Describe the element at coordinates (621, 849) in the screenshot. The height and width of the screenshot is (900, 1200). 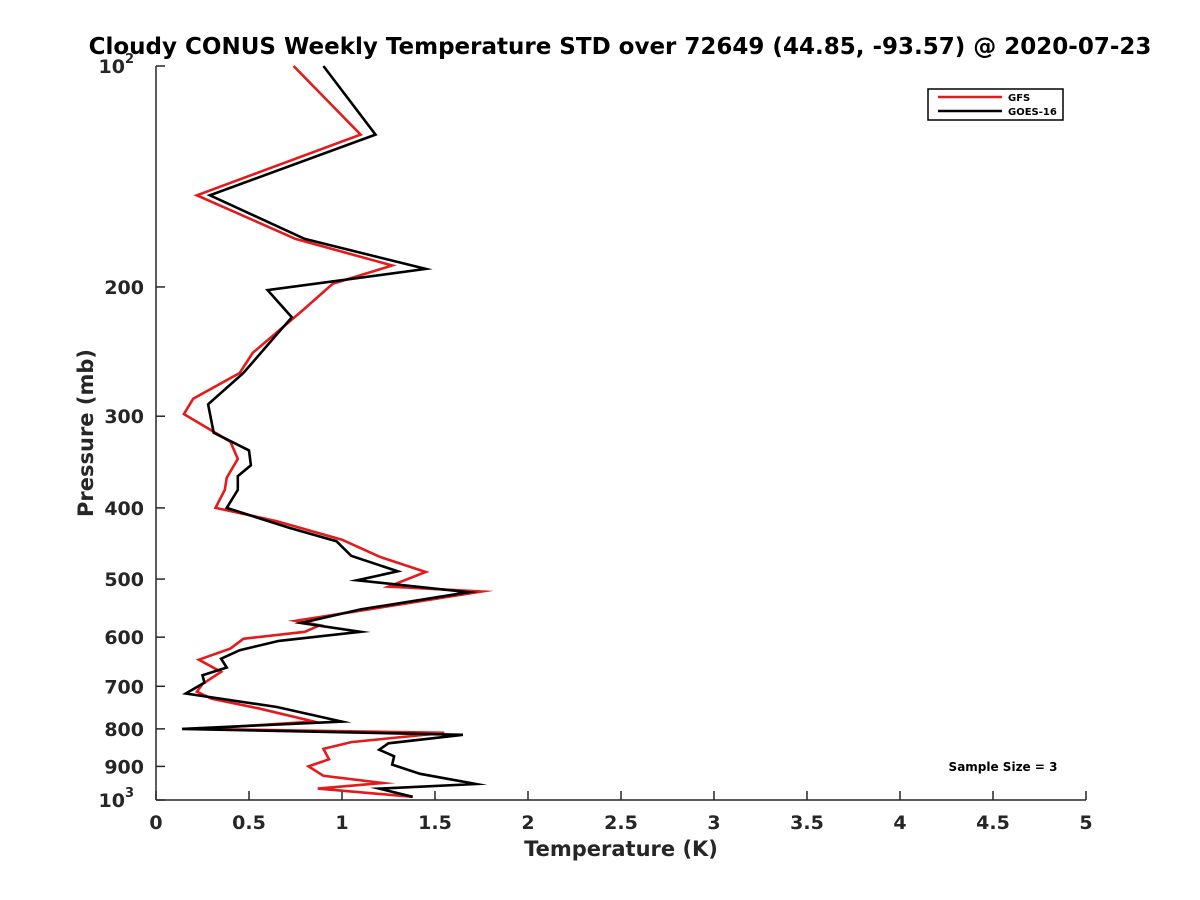
I see `x-axis-label: Temperature (K)` at that location.